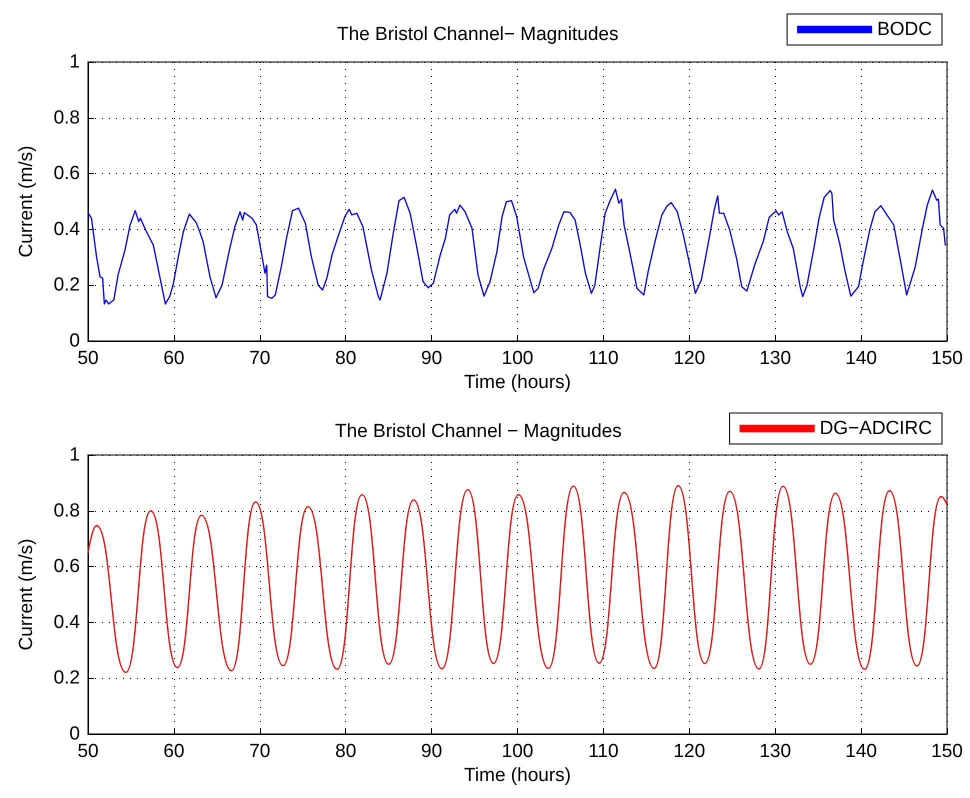 This screenshot has width=970, height=798. What do you see at coordinates (876, 428) in the screenshot?
I see `legend-label: DG−ADCIRC` at bounding box center [876, 428].